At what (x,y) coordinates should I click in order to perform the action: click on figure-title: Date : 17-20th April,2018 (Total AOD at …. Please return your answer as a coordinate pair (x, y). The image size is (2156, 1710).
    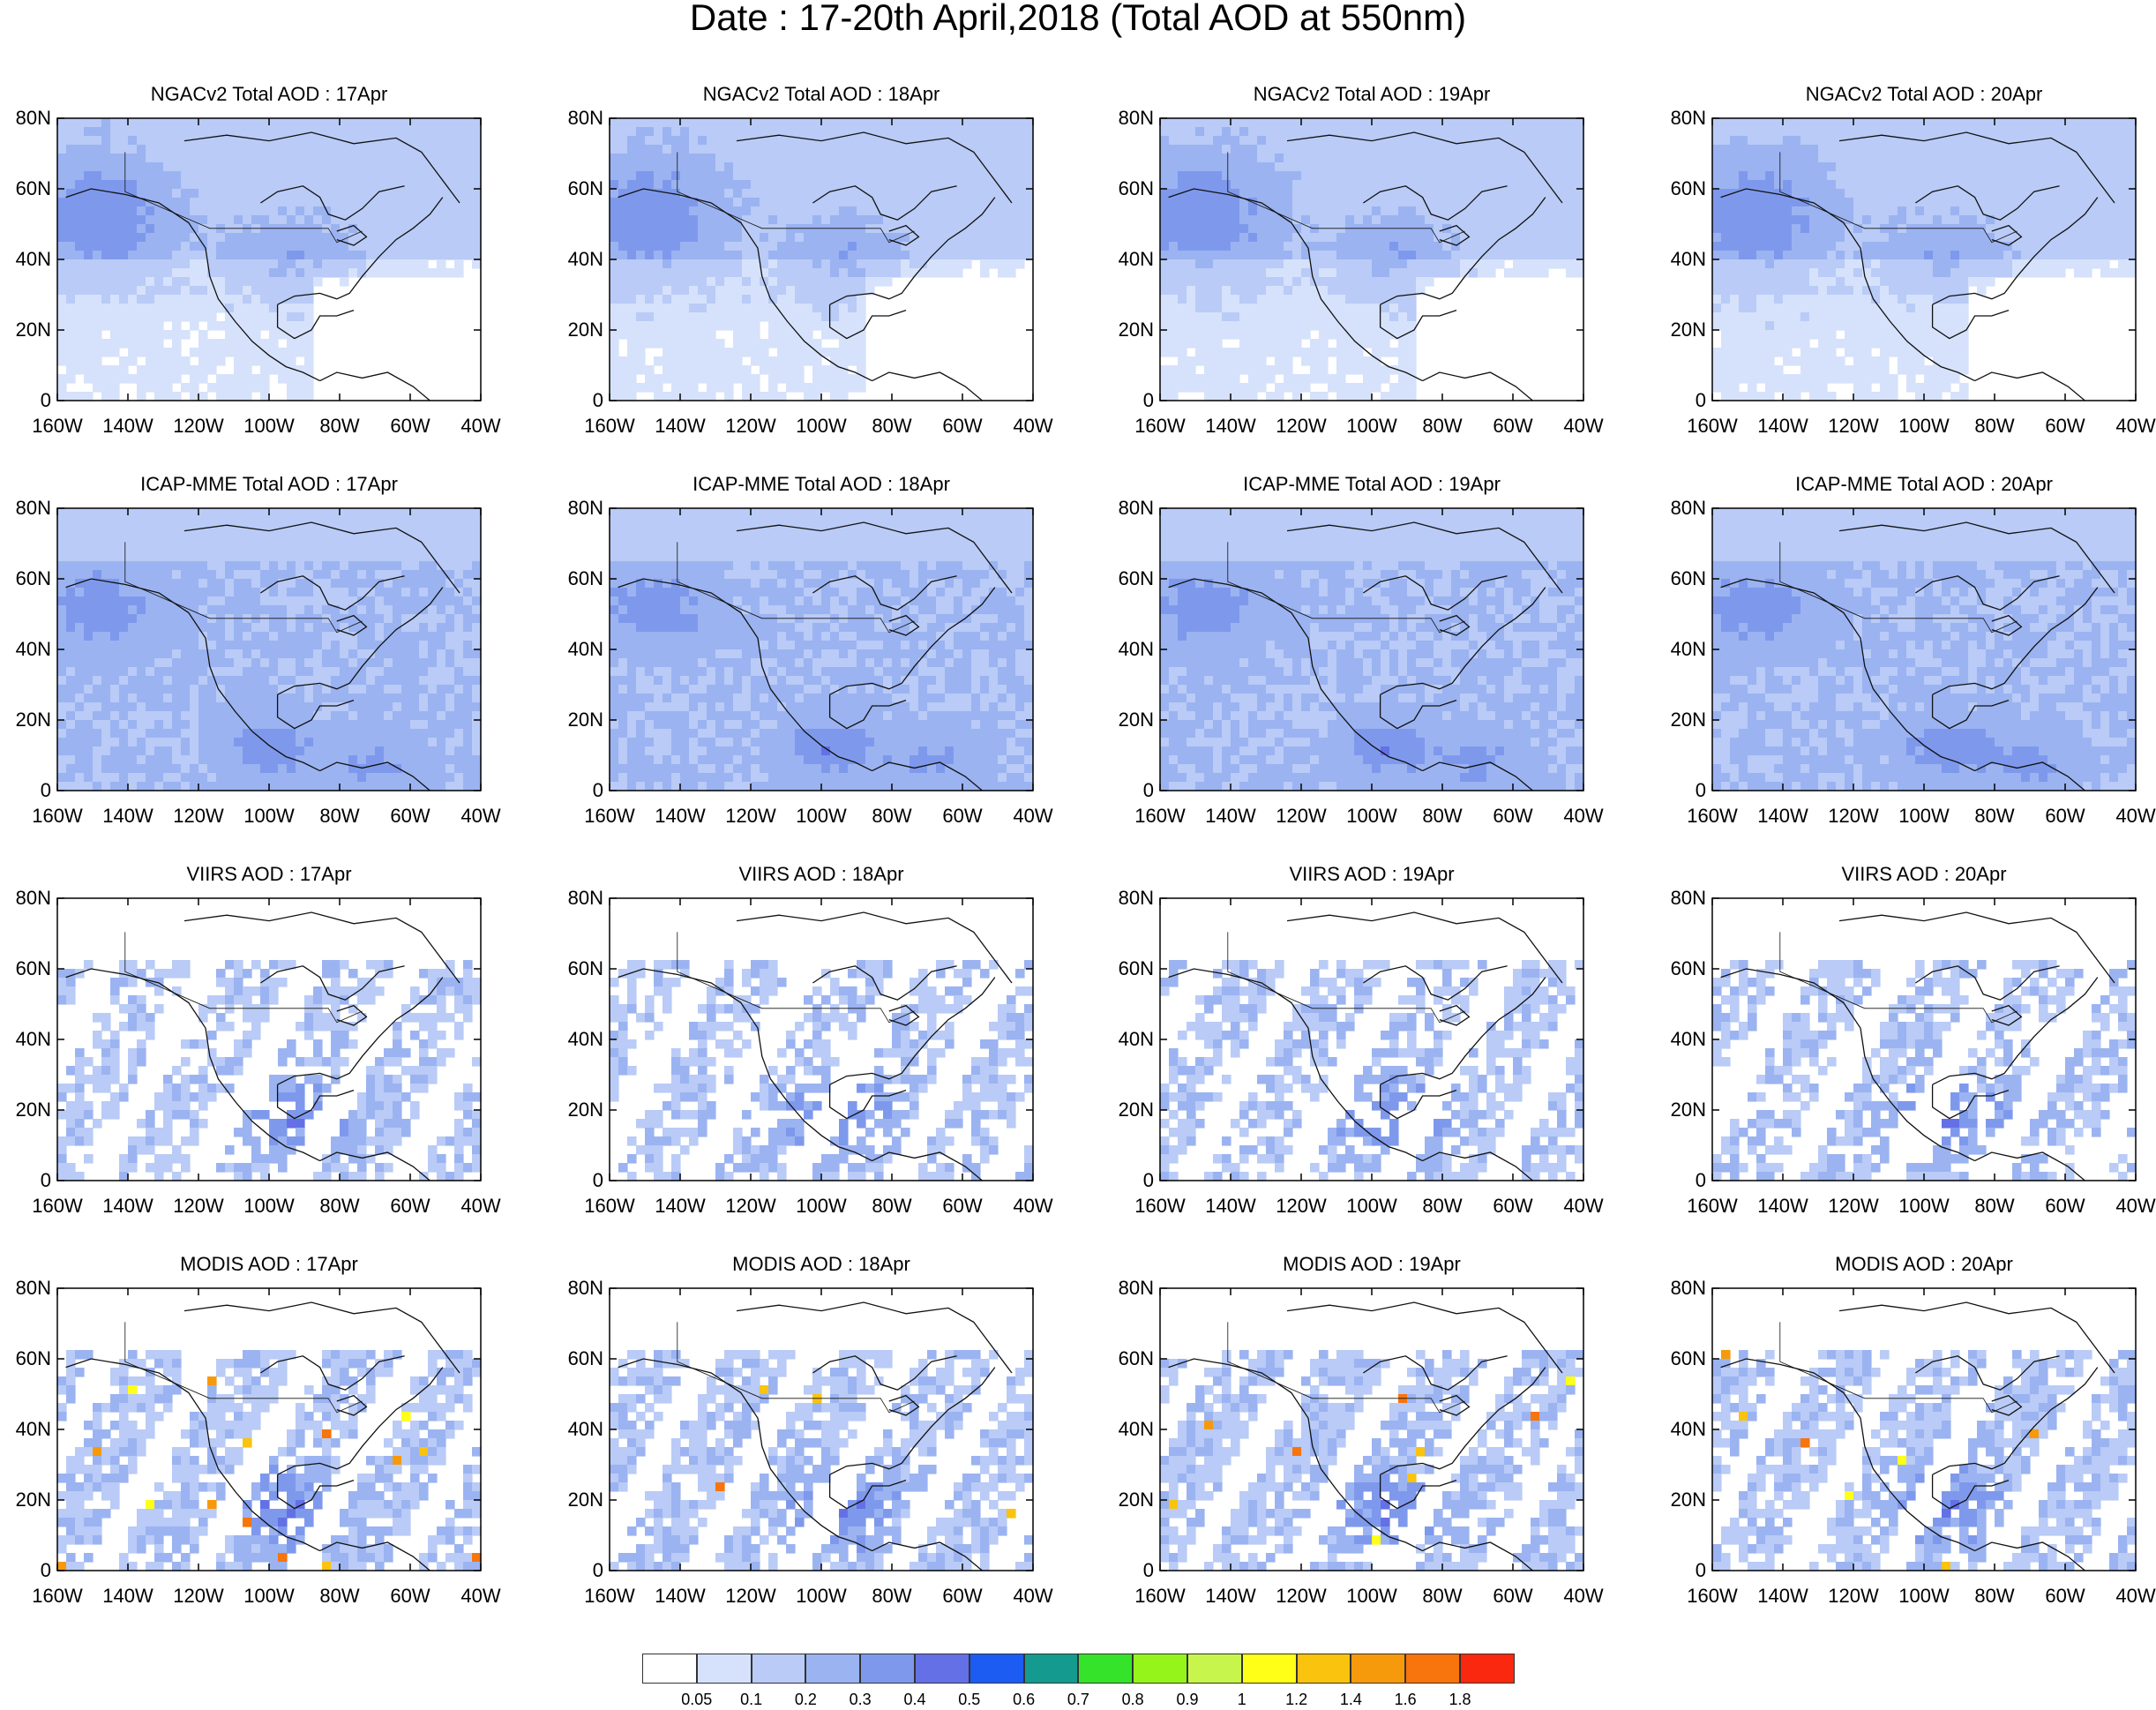
    Looking at the image, I should click on (1078, 19).